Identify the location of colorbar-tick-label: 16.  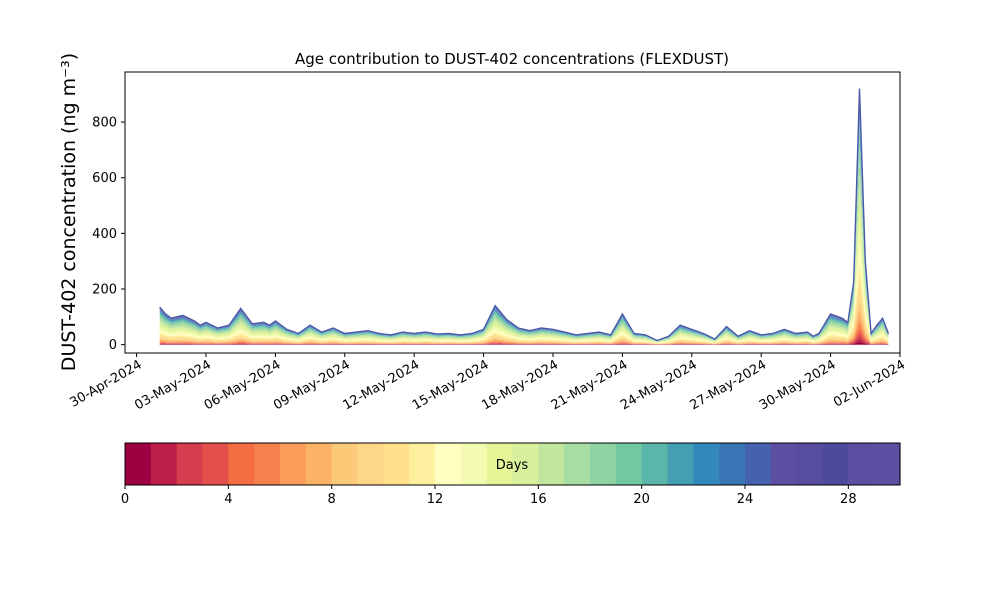
(538, 499).